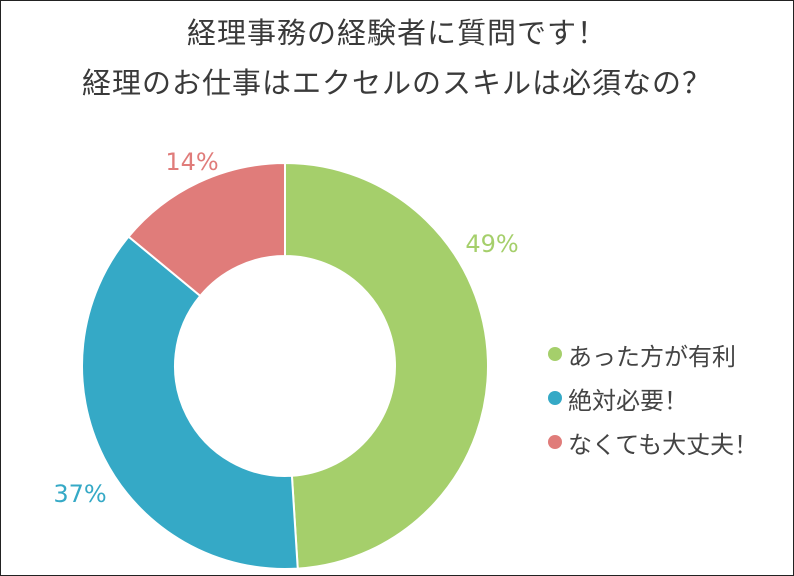 The image size is (794, 576). Describe the element at coordinates (555, 398) in the screenshot. I see `legend-swatch-required` at that location.